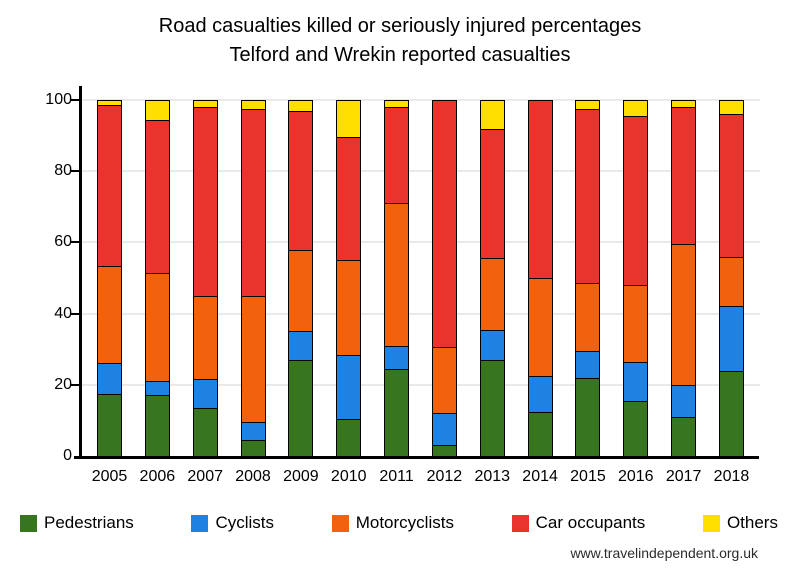 This screenshot has height=580, width=800. What do you see at coordinates (590, 522) in the screenshot?
I see `legend-label: Car occupants` at bounding box center [590, 522].